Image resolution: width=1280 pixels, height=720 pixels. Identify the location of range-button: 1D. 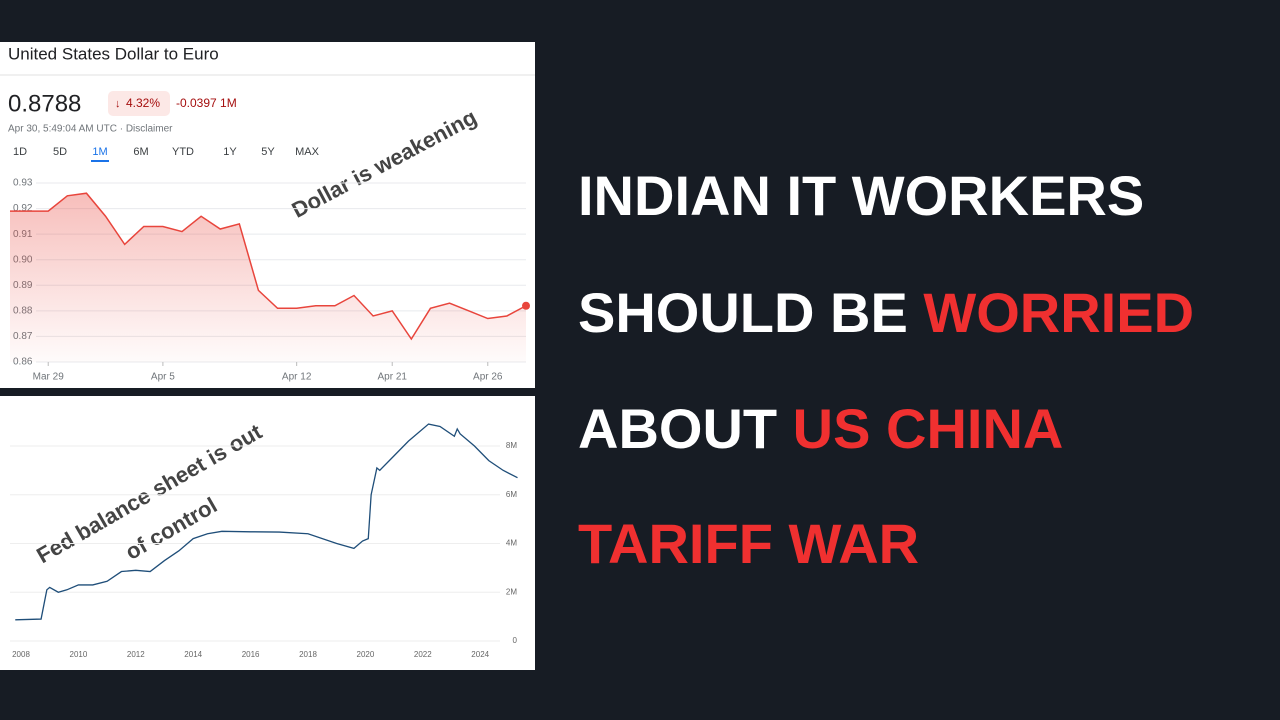
(20, 152).